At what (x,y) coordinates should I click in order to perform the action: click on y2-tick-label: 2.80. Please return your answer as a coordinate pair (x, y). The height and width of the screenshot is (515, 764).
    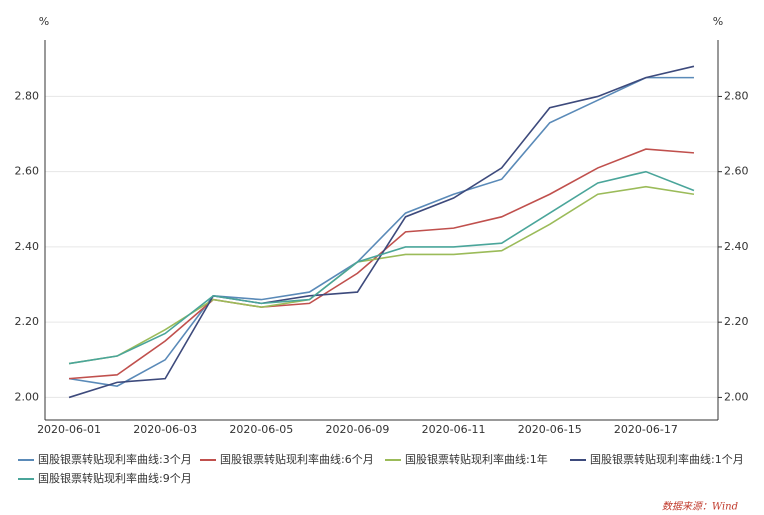
    Looking at the image, I should click on (736, 95).